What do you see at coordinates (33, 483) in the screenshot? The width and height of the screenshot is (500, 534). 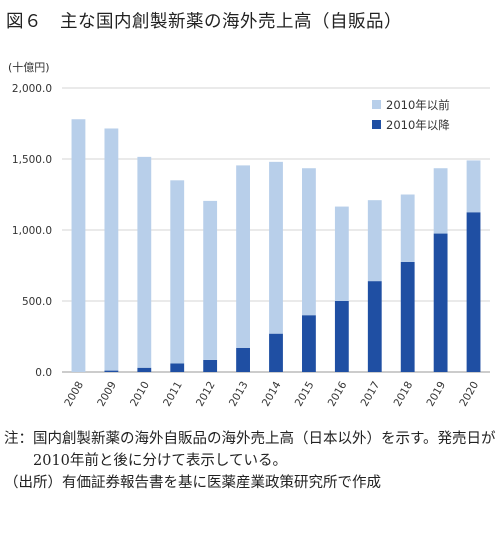 I see `source-prefix: （出所）` at bounding box center [33, 483].